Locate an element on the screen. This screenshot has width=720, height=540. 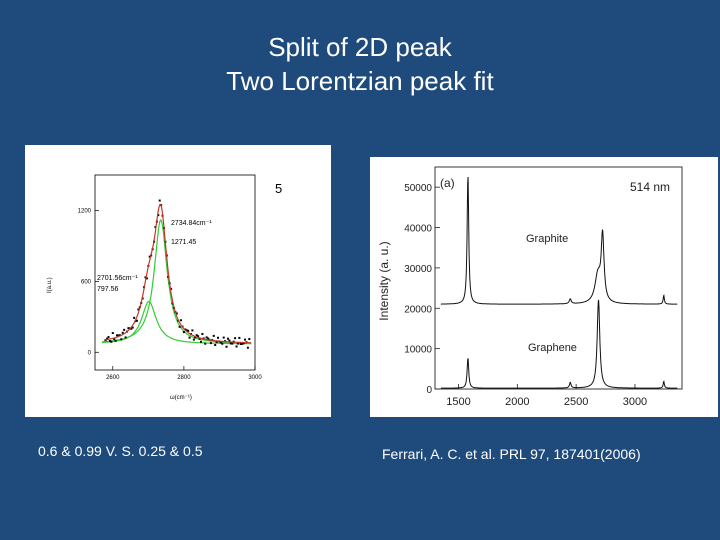
y-tick-label: 50000 is located at coordinates (418, 188).